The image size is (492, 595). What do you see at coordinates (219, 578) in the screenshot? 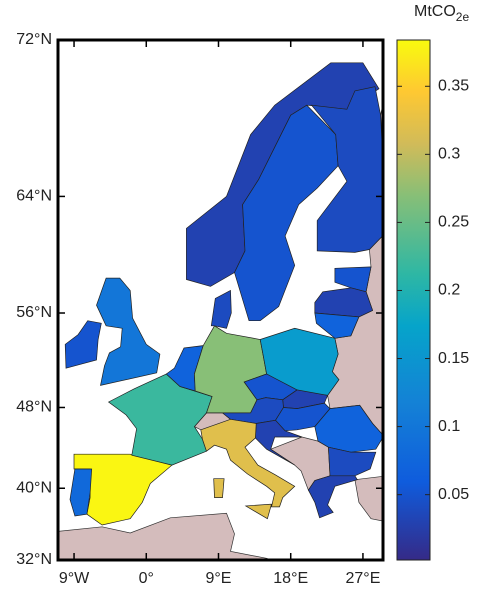
I see `x-tick-label: 9°E` at bounding box center [219, 578].